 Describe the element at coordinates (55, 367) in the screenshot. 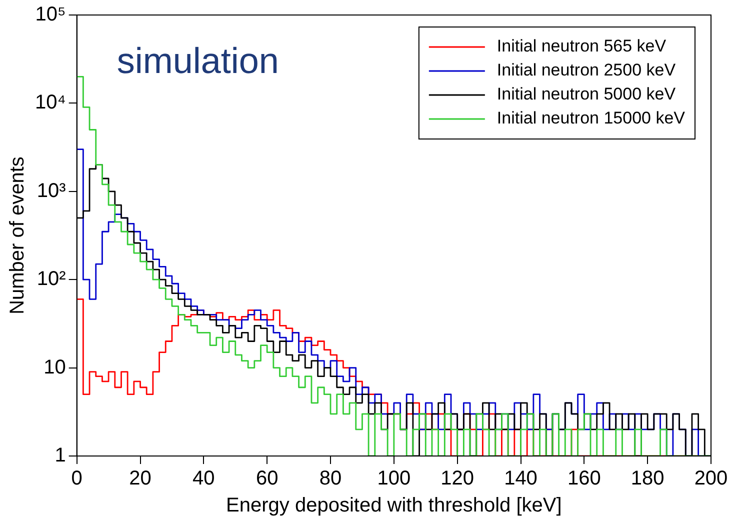

I see `y-tick-label: 10` at that location.